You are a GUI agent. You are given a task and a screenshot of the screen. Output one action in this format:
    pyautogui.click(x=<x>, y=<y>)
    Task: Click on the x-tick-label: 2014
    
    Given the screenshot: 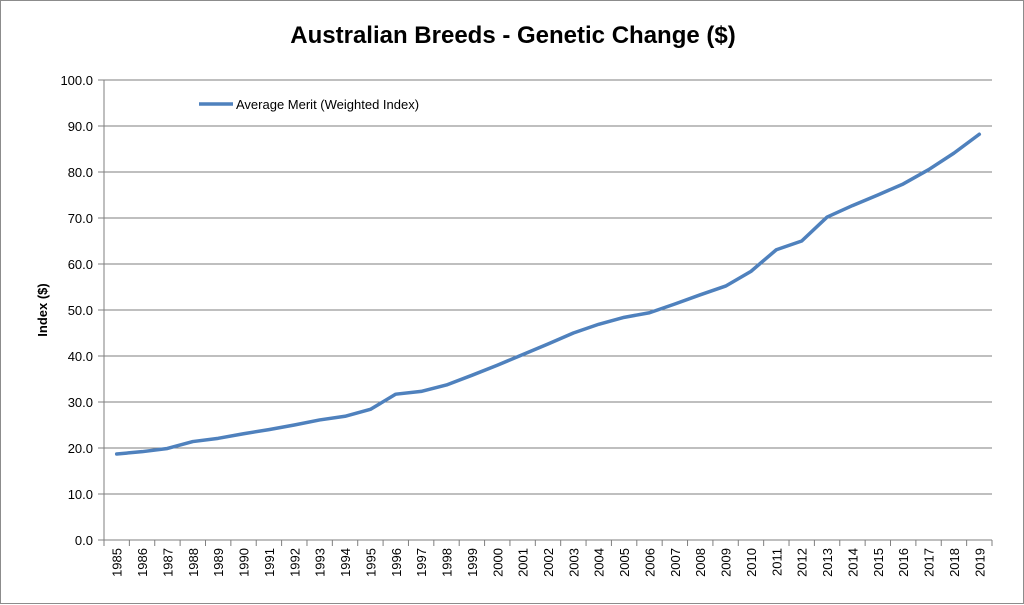 What is the action you would take?
    pyautogui.click(x=852, y=562)
    